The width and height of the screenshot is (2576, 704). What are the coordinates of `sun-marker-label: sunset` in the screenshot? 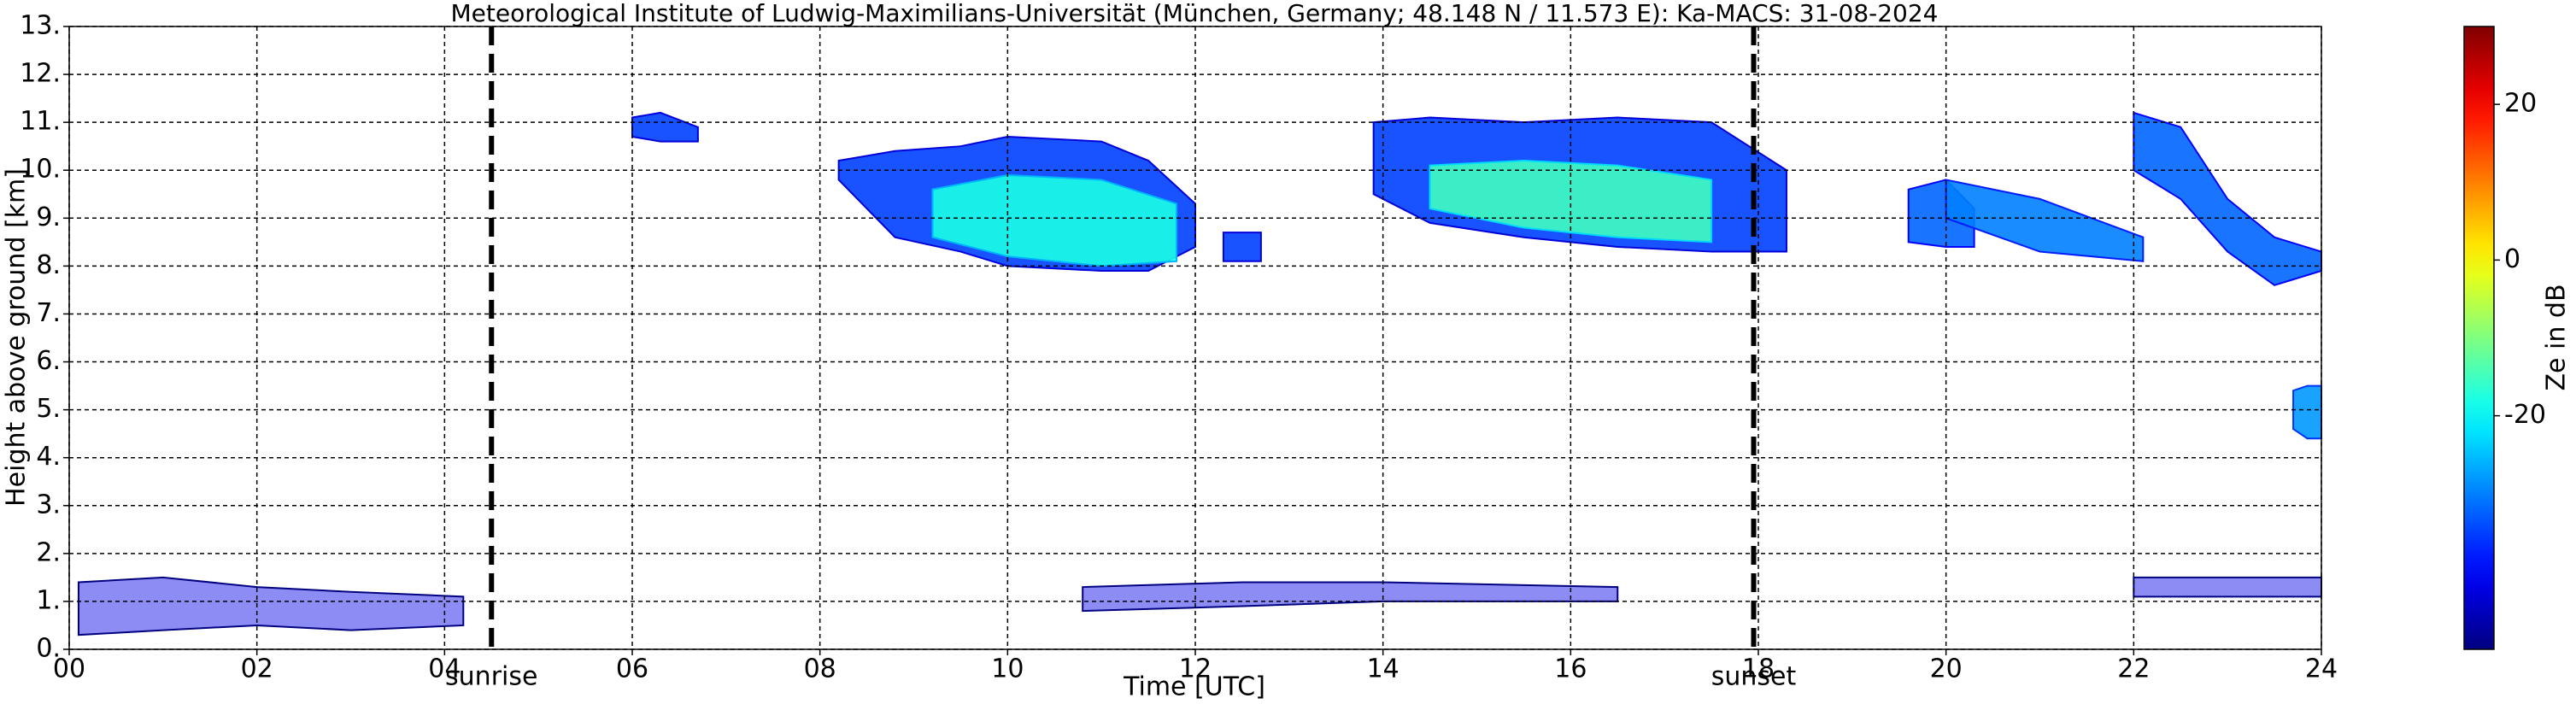 It's located at (1754, 677).